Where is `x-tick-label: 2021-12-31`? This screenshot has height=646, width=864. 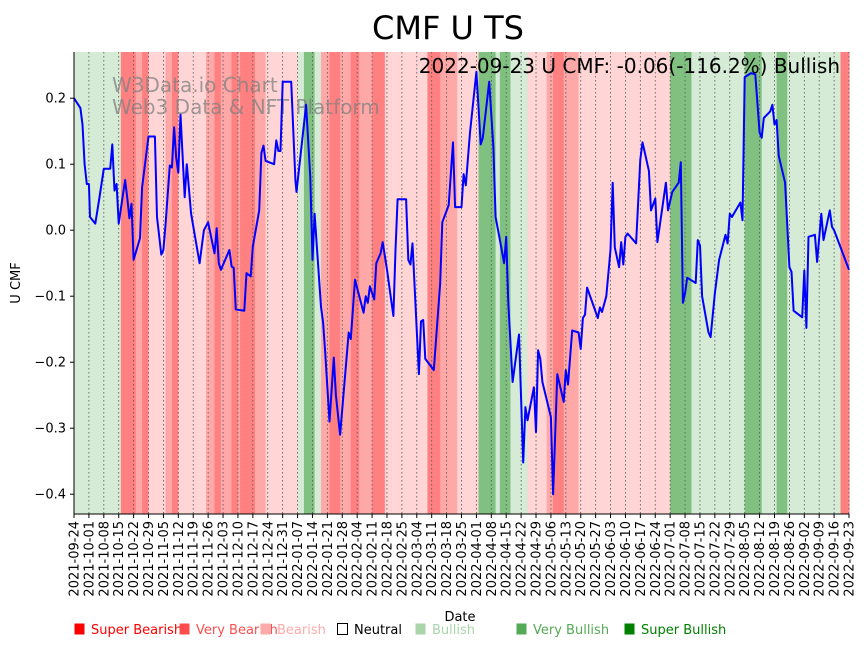 x-tick-label: 2021-12-31 is located at coordinates (283, 559).